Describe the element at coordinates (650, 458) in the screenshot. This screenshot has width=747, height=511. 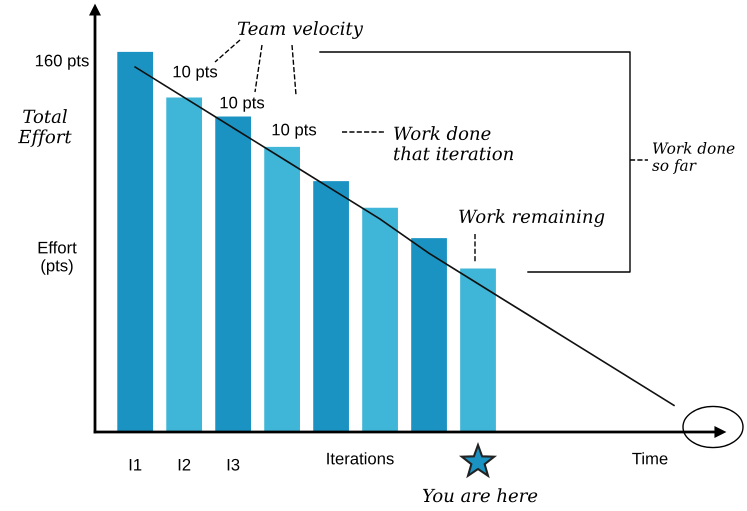
I see `text: Time` at that location.